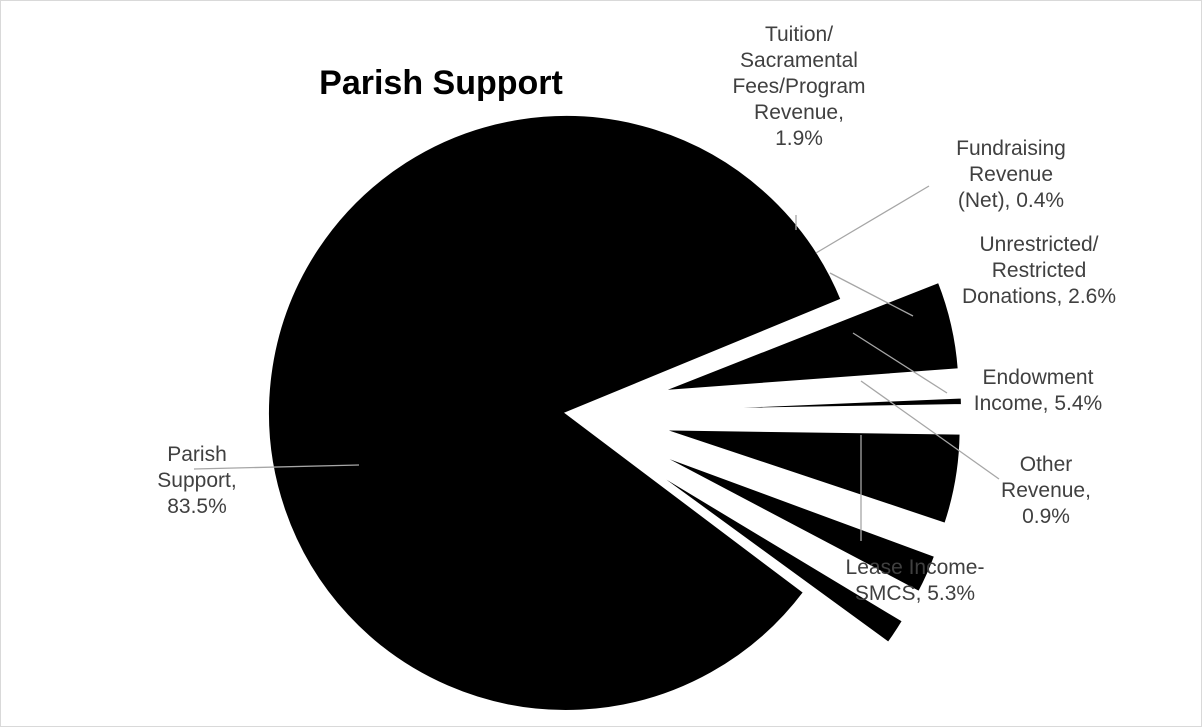 This screenshot has width=1202, height=728. What do you see at coordinates (813, 404) in the screenshot?
I see `pie-slice-other-revenue` at bounding box center [813, 404].